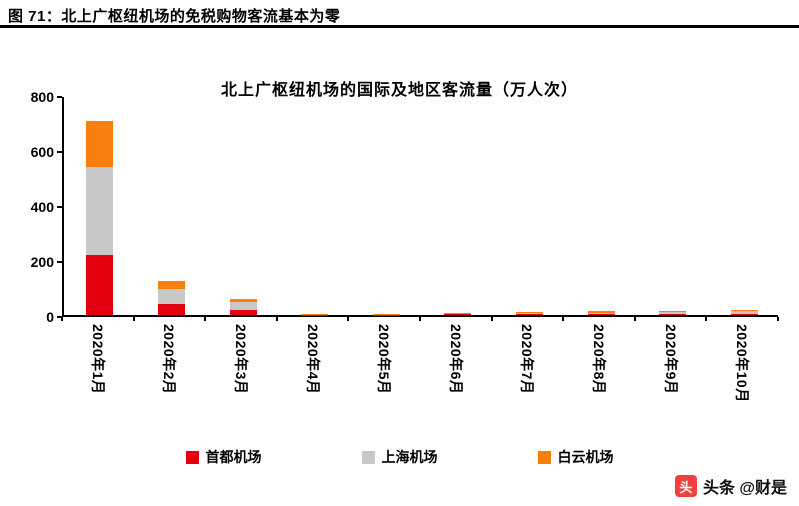  What do you see at coordinates (455, 359) in the screenshot?
I see `x-axis-label: 2020年6月` at bounding box center [455, 359].